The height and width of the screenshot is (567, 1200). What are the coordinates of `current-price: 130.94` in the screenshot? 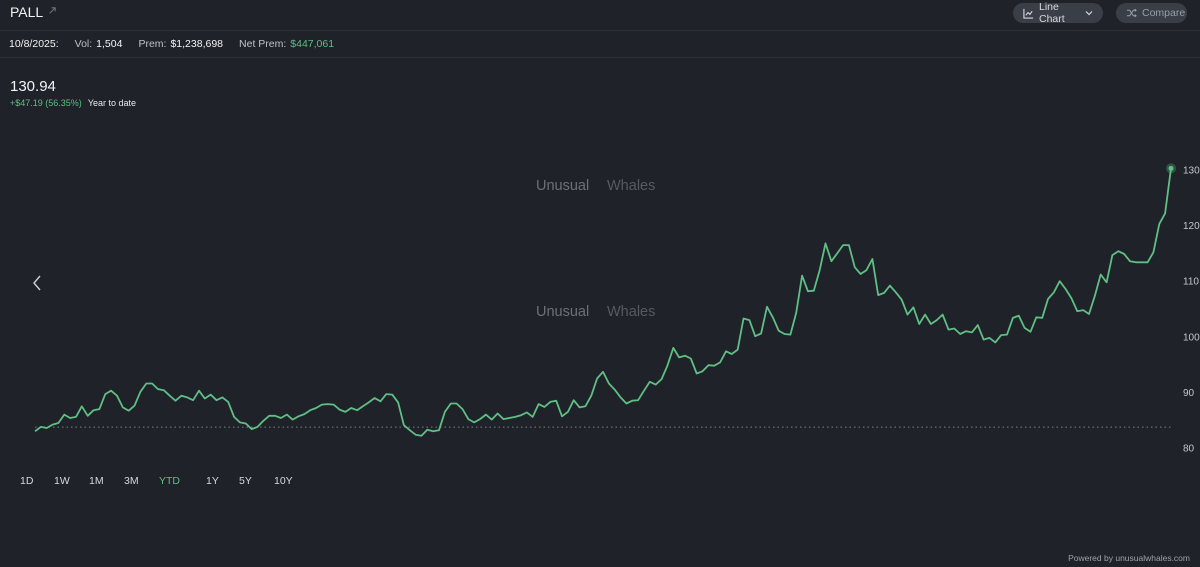 It's located at (33, 86).